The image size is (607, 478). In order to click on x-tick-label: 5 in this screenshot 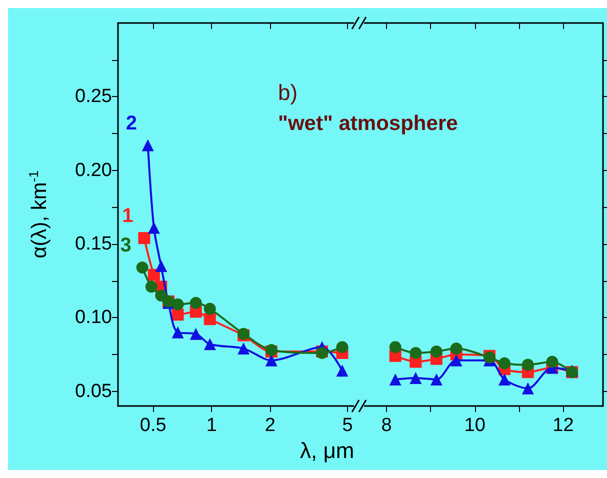, I will do `click(347, 425)`.